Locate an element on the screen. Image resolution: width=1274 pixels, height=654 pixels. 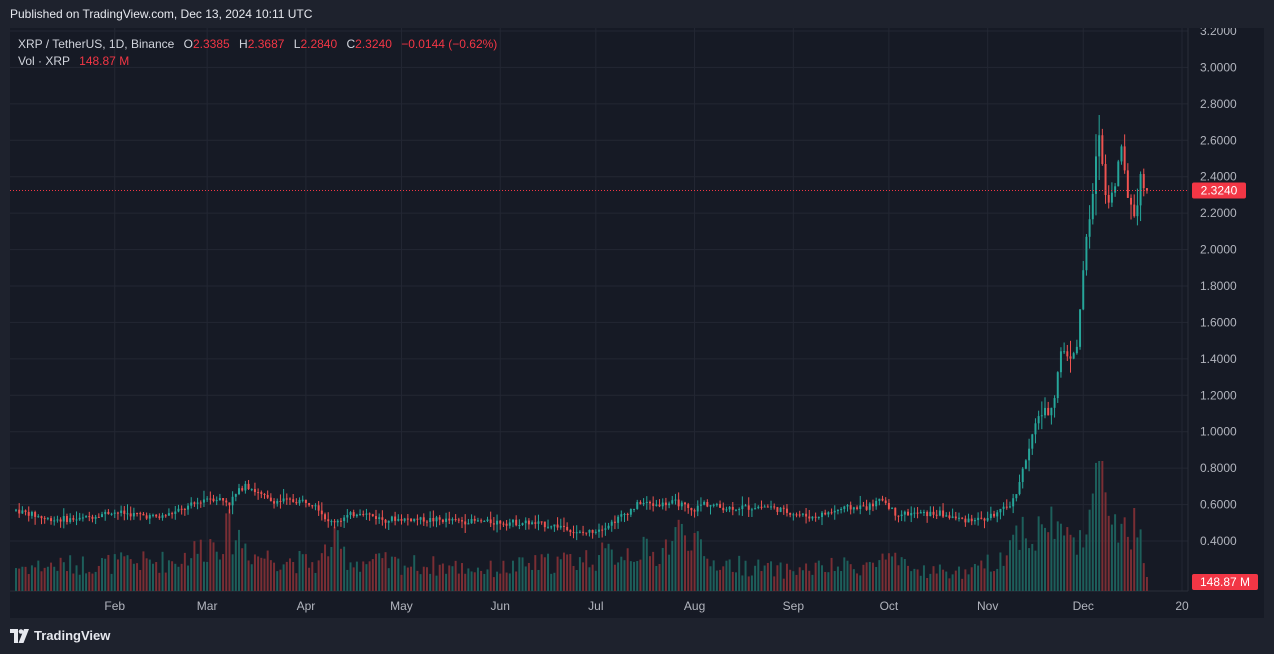
tradingview-logo: TradingView is located at coordinates (60, 635).